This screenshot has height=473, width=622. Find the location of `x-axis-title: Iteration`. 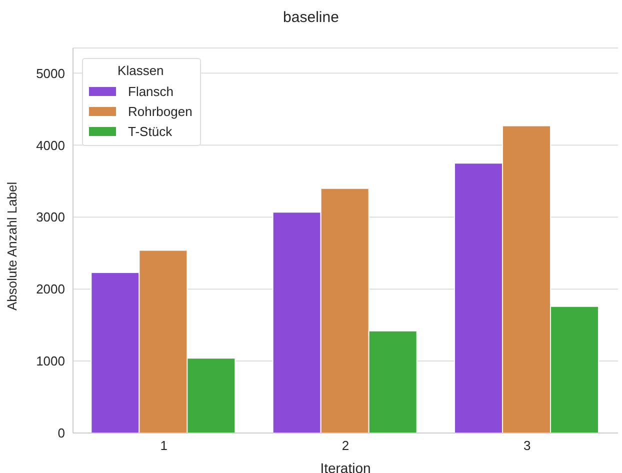

x-axis-title: Iteration is located at coordinates (345, 466).